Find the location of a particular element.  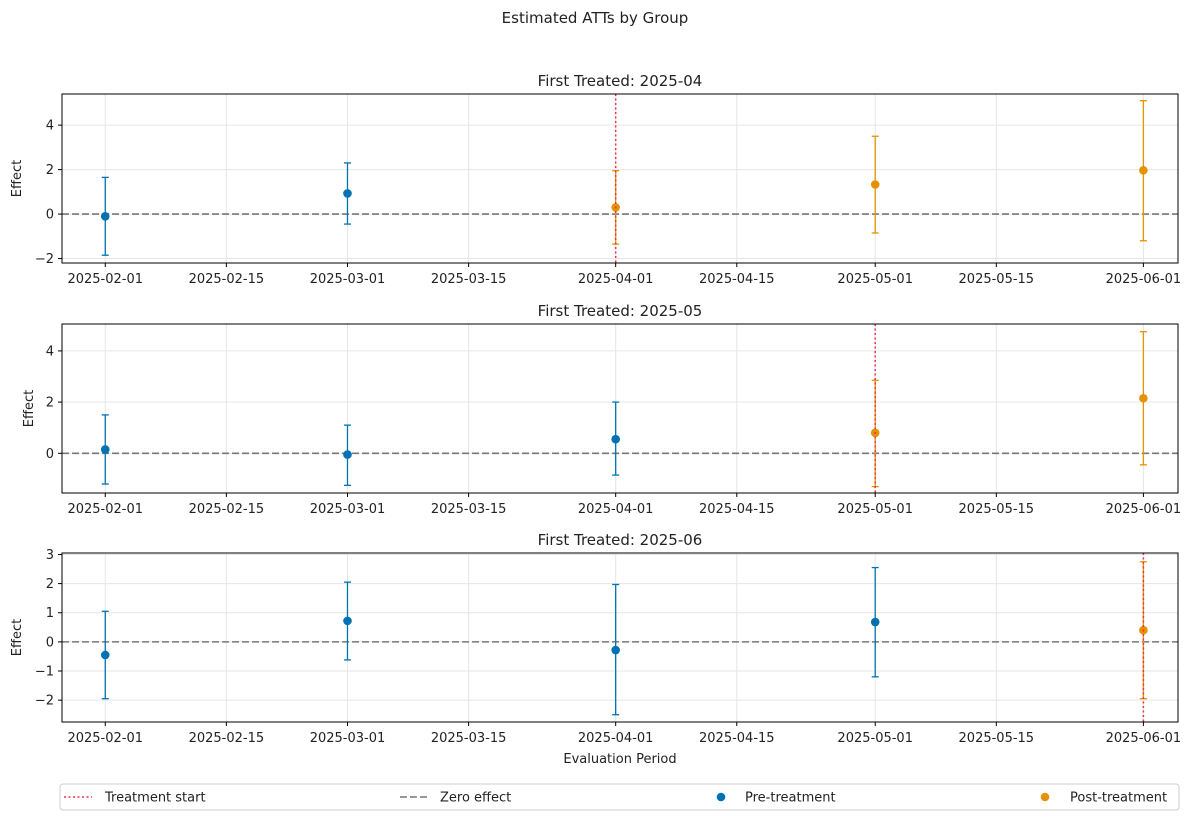

x-axis-label: Evaluation Period is located at coordinates (619, 759).